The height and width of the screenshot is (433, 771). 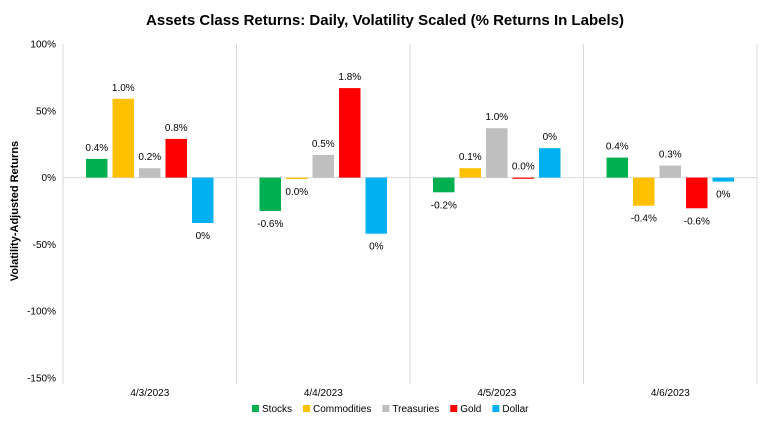 What do you see at coordinates (46, 111) in the screenshot?
I see `y-tick-label: 50%` at bounding box center [46, 111].